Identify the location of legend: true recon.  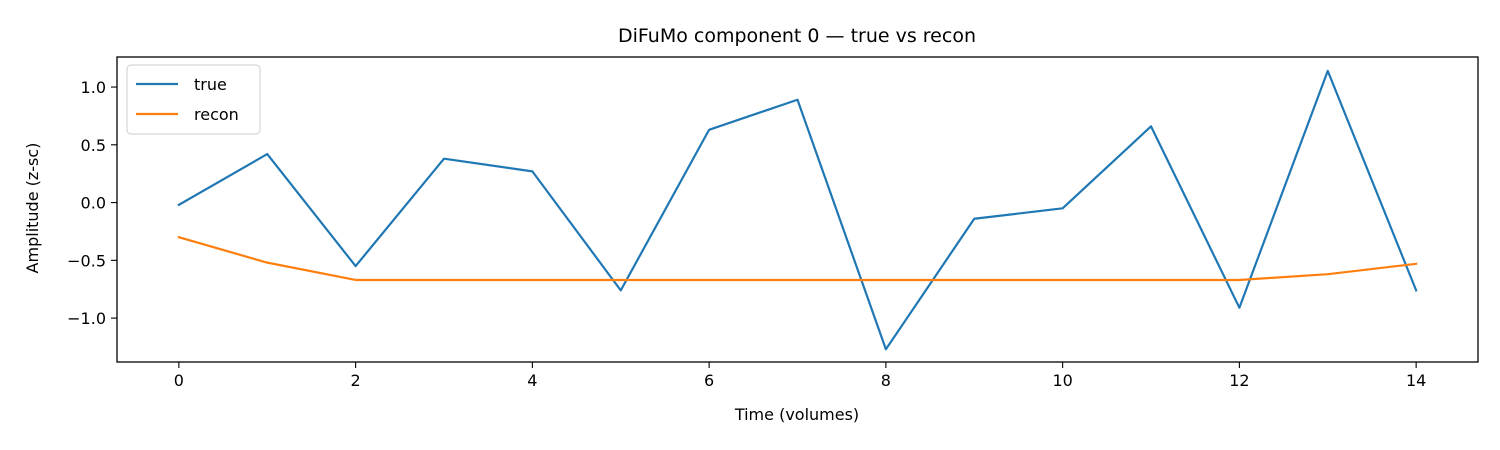
(193, 99).